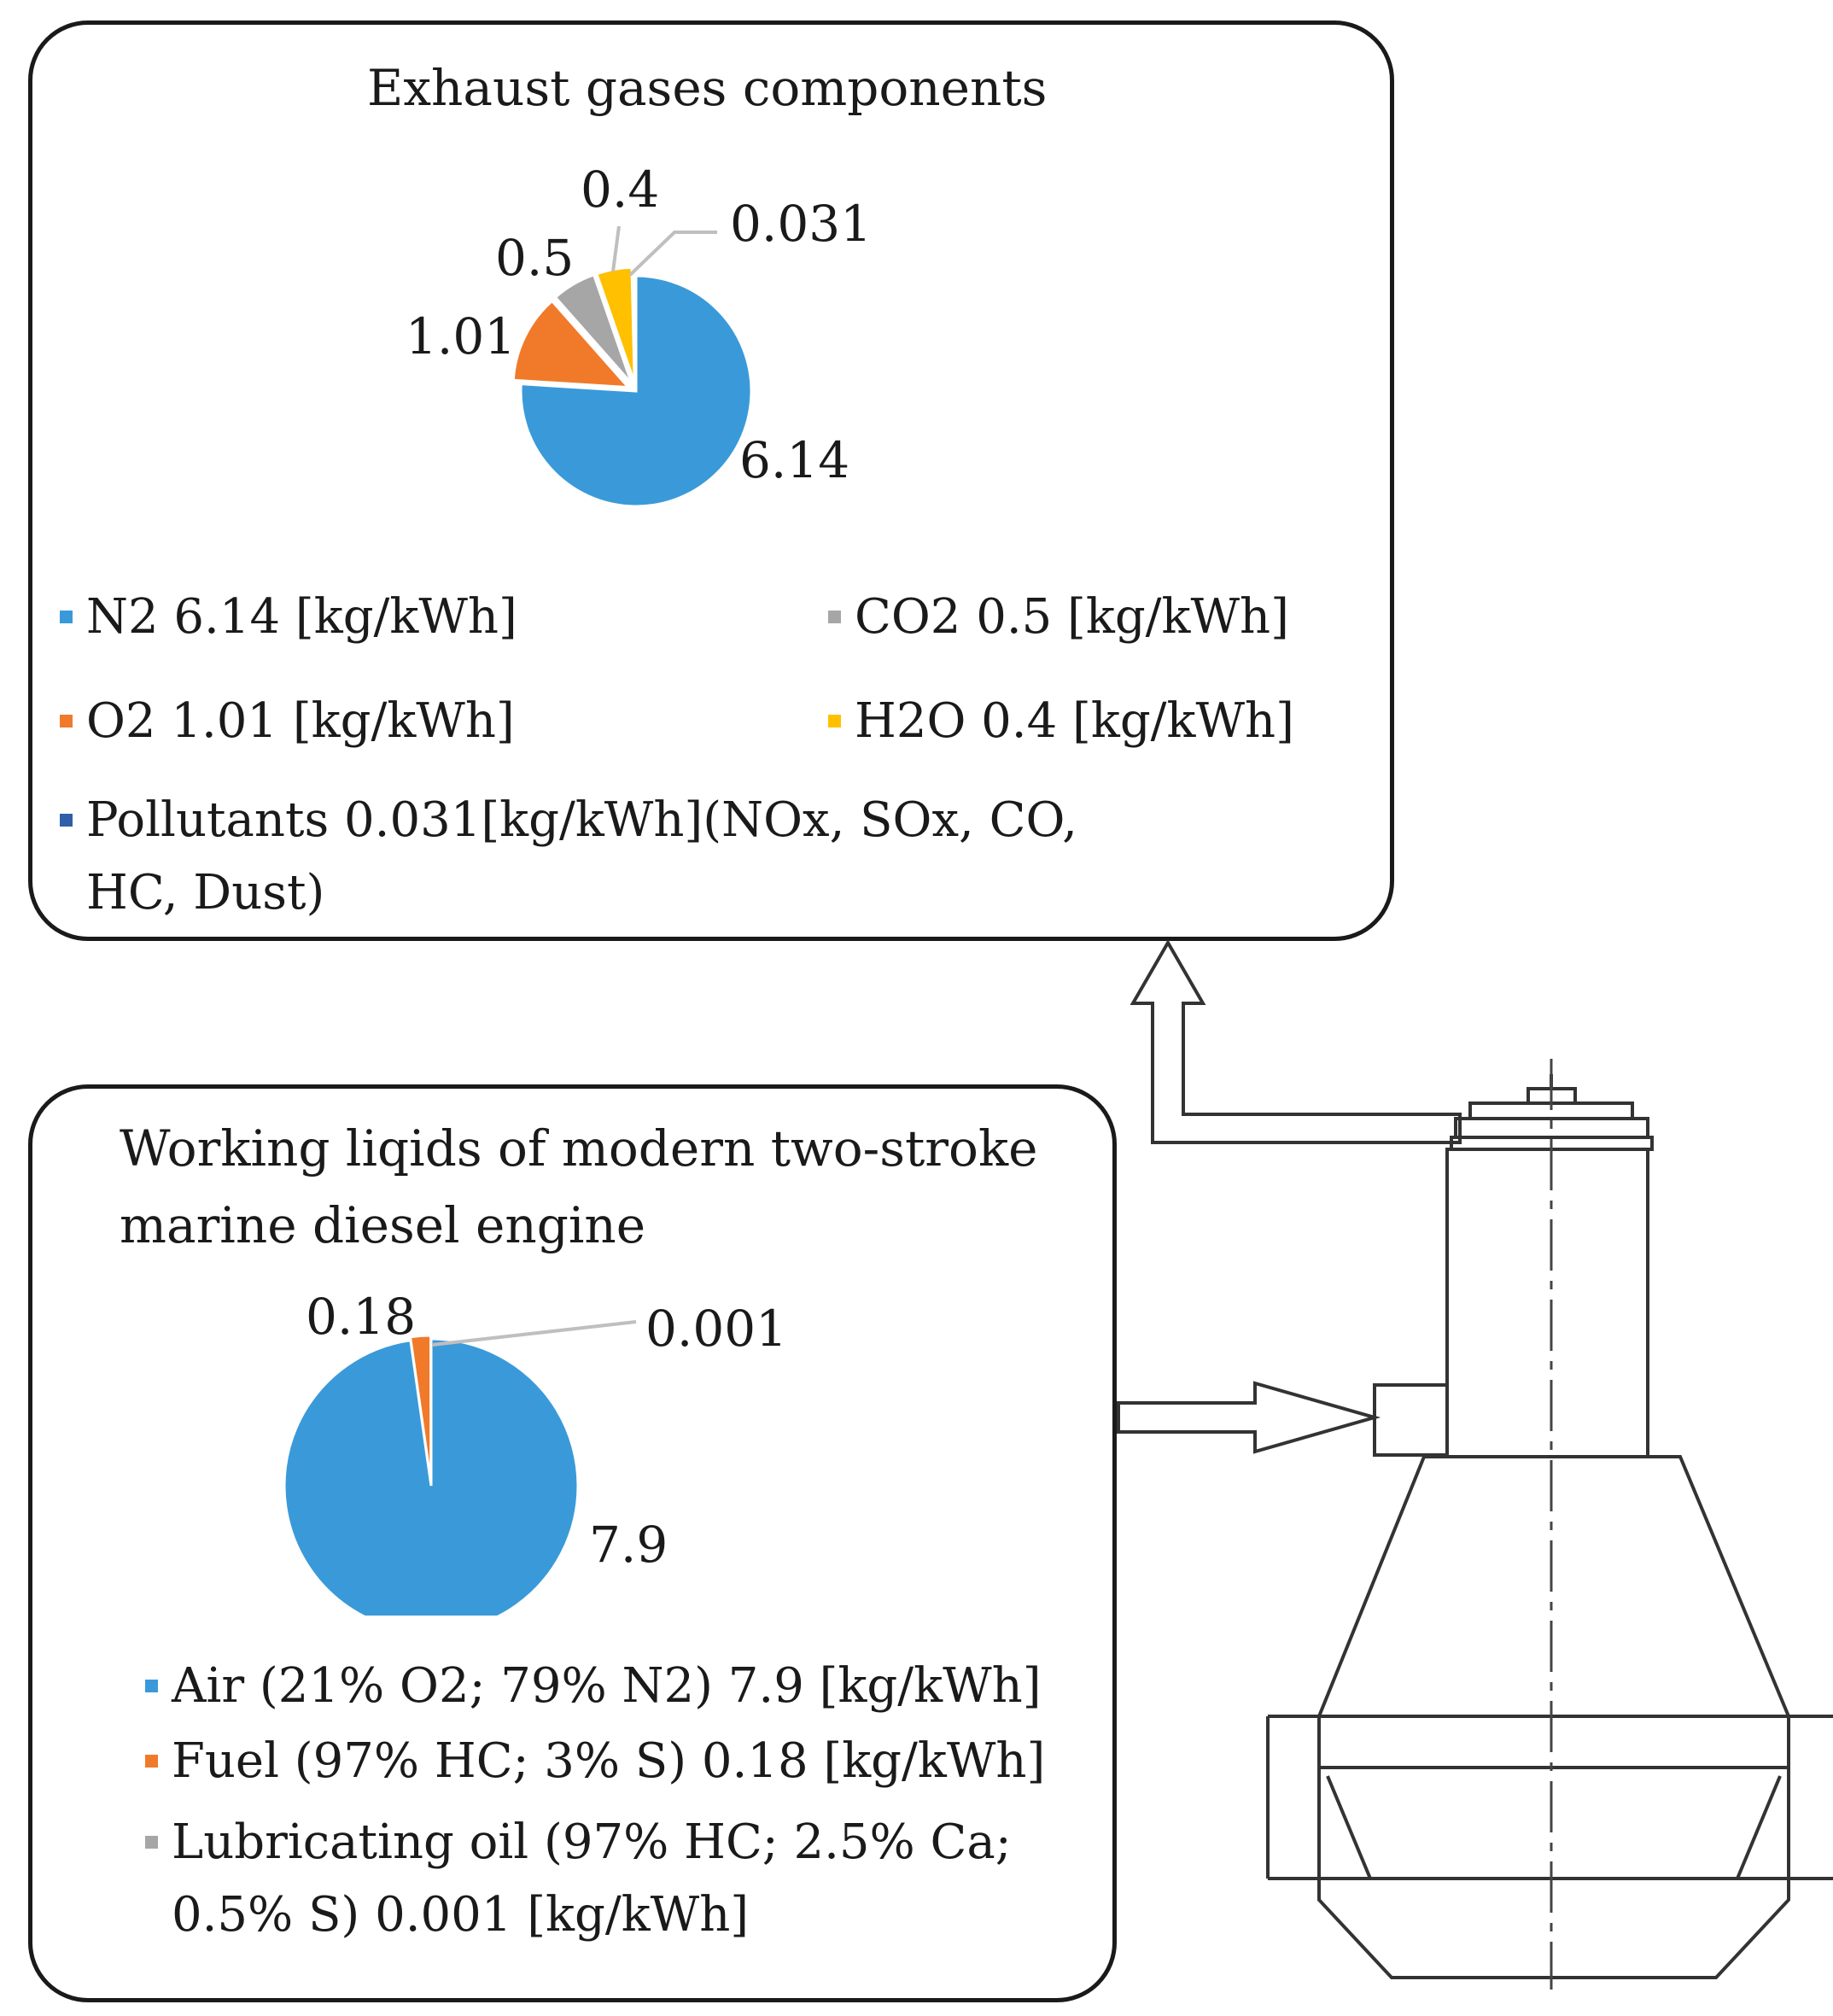  I want to click on engine-frame, so click(1554, 1717).